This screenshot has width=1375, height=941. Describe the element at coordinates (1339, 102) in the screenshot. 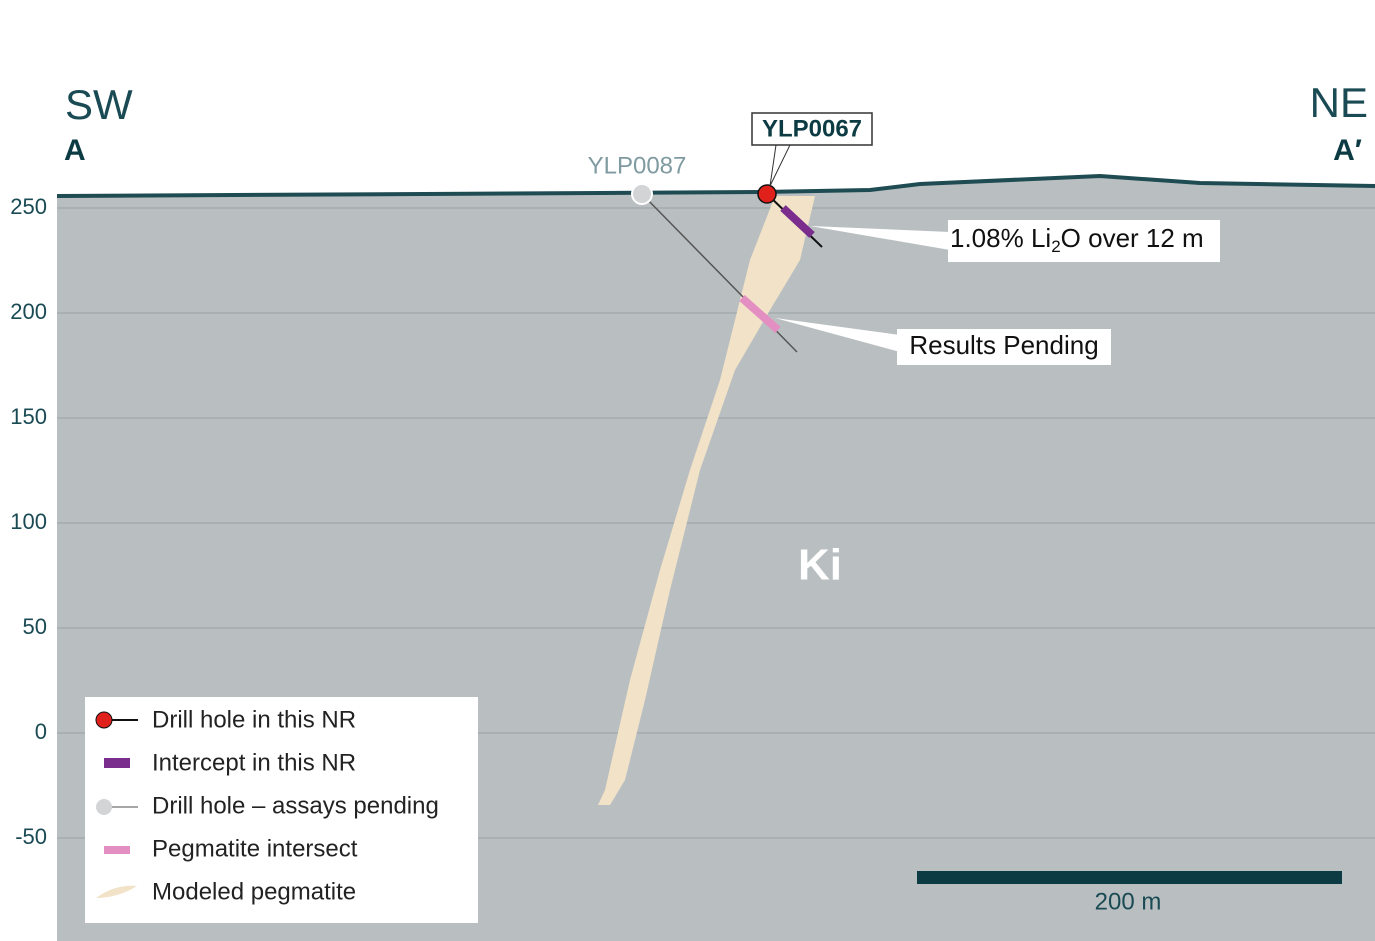

I see `direction-label: NE` at that location.